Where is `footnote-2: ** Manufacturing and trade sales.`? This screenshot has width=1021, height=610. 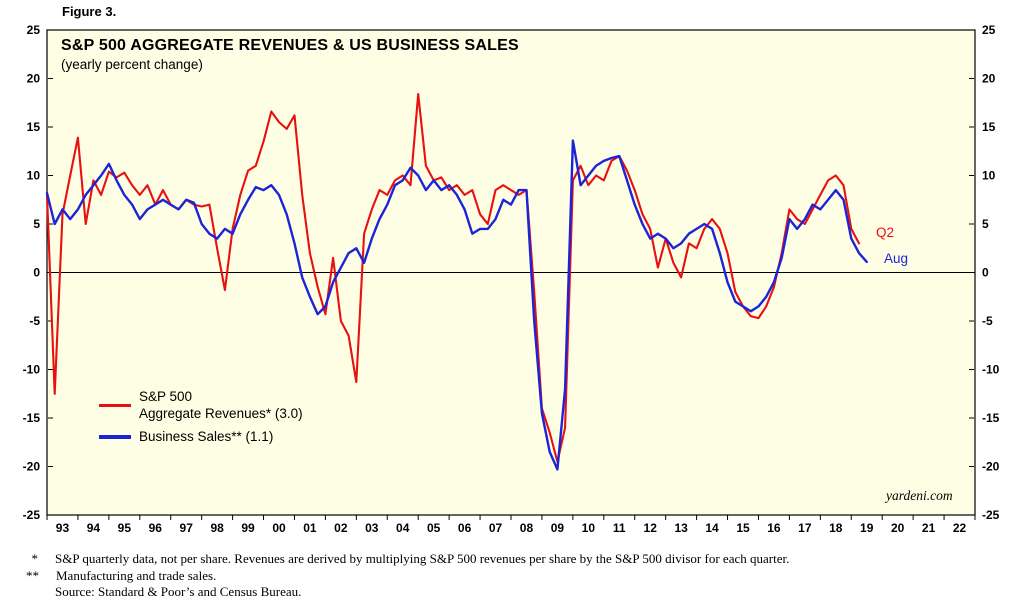 footnote-2: ** Manufacturing and trade sales. is located at coordinates (407, 576).